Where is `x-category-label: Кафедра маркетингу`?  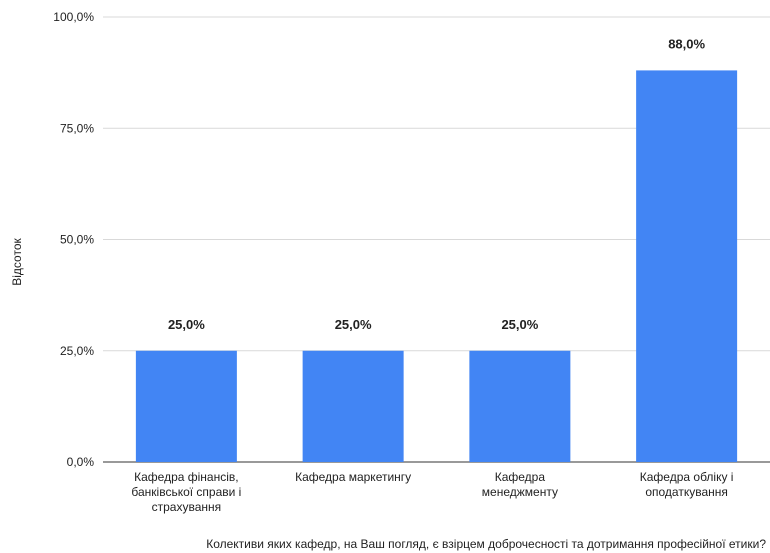 x-category-label: Кафедра маркетингу is located at coordinates (353, 477).